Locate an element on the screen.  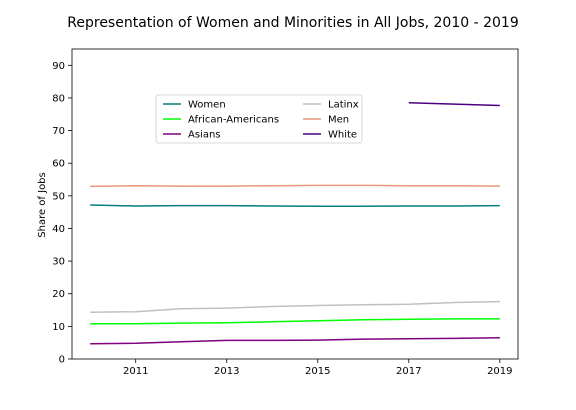
series-line-african-americans is located at coordinates (295, 321).